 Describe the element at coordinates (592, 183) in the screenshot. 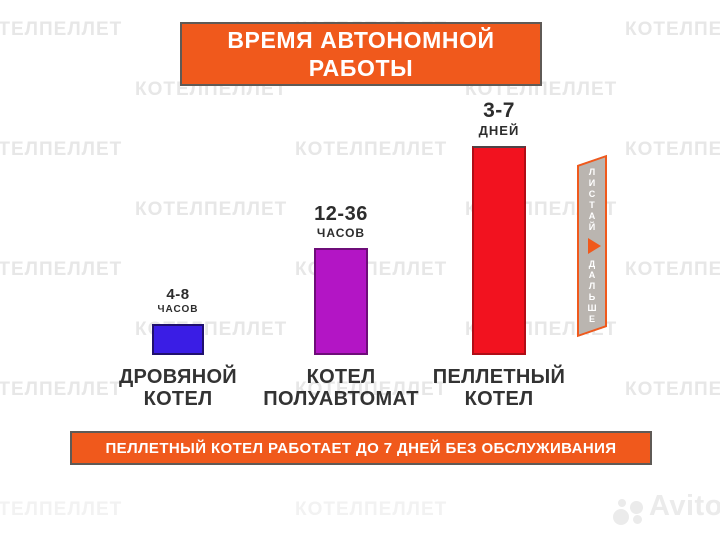

I see `ribbon-letter: И` at that location.